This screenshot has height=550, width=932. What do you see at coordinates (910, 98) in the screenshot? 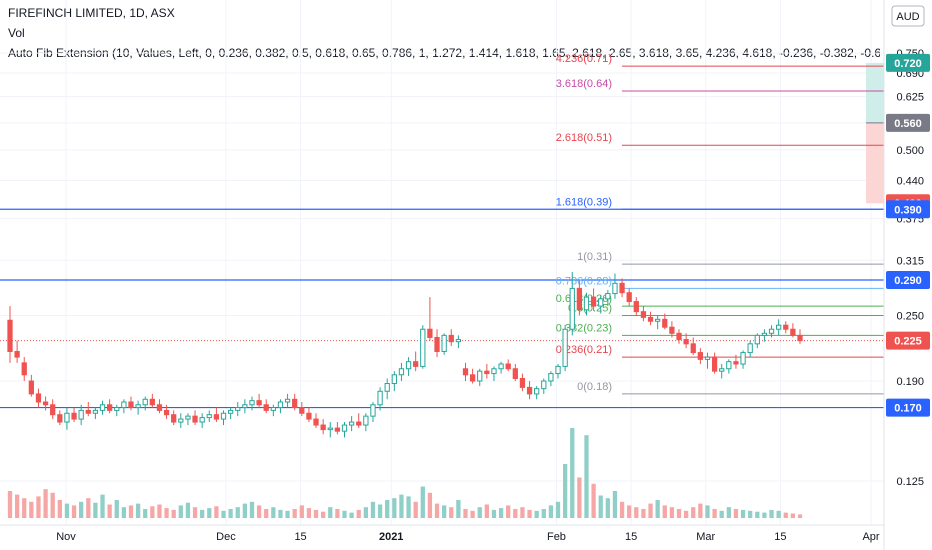
I see `y-tick-label: 0.625` at bounding box center [910, 98].